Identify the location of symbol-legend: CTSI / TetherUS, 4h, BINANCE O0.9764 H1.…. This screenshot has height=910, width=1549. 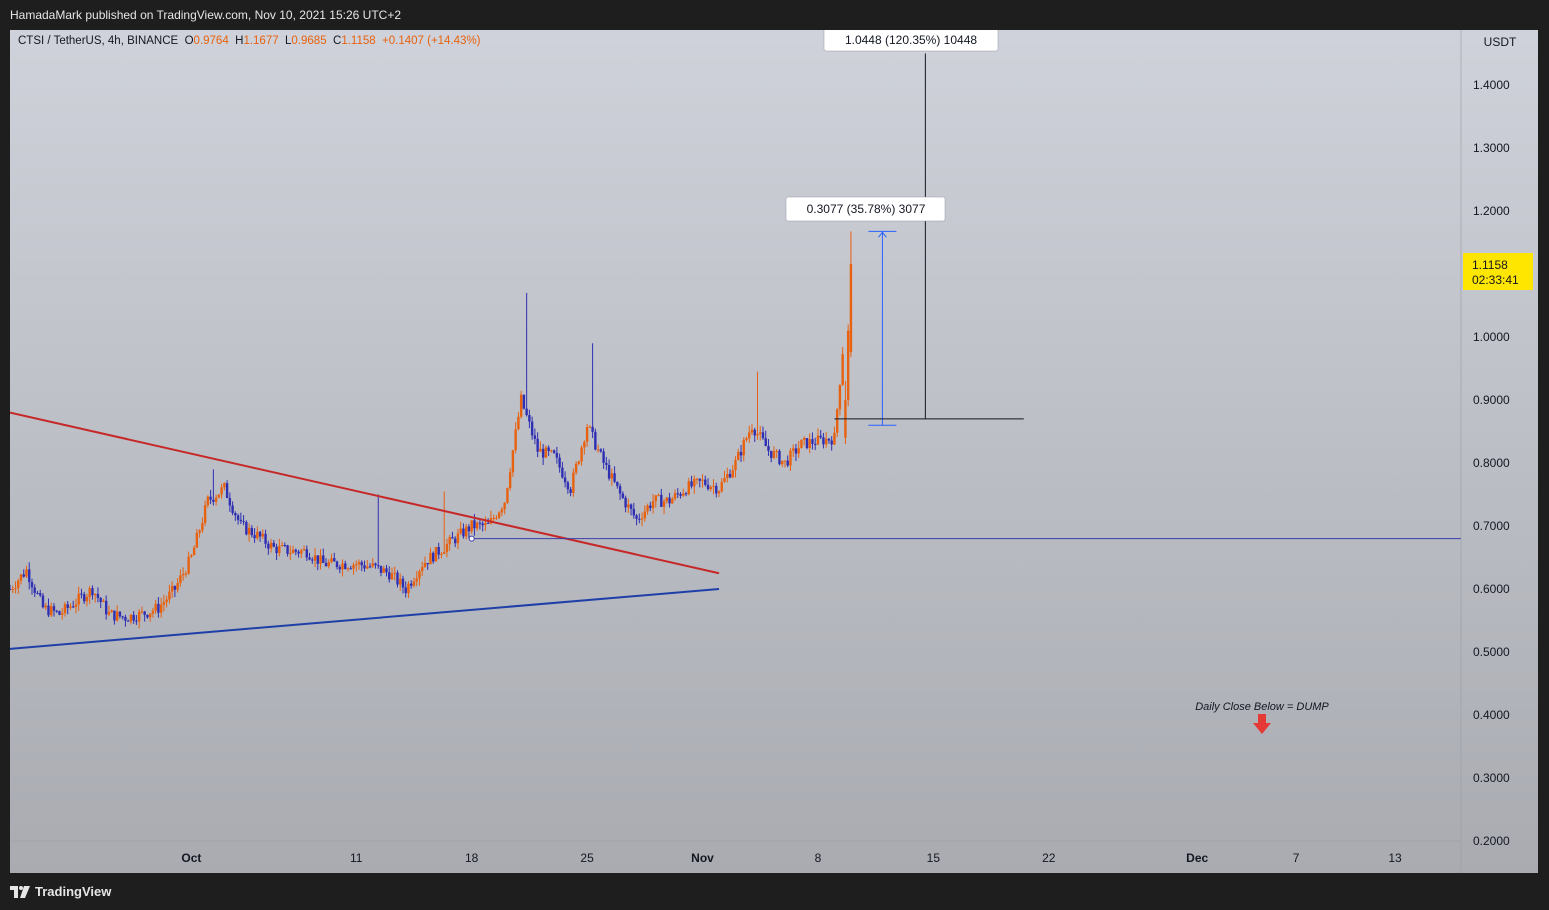
(249, 41).